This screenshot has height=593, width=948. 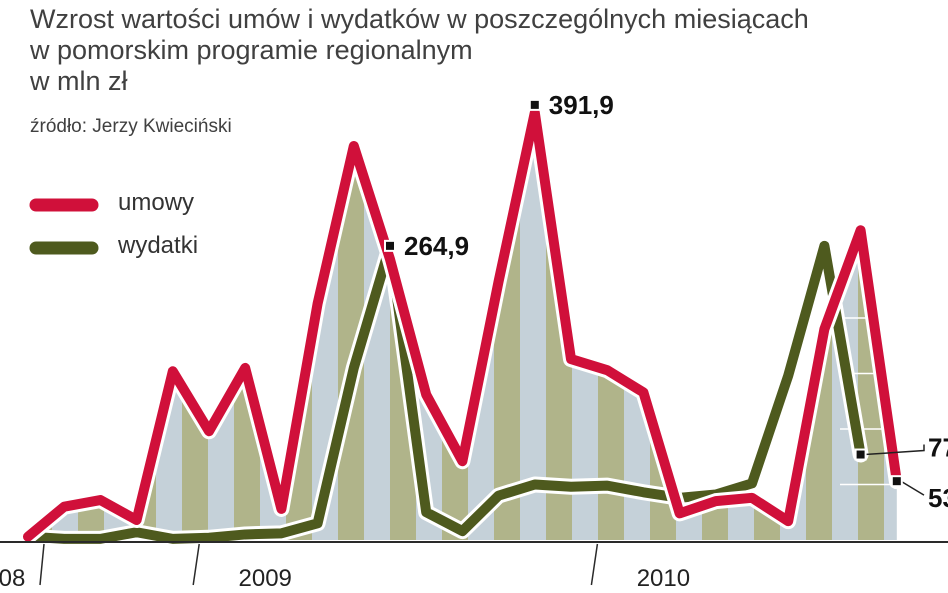 I want to click on data-label: 77, so click(x=938, y=448).